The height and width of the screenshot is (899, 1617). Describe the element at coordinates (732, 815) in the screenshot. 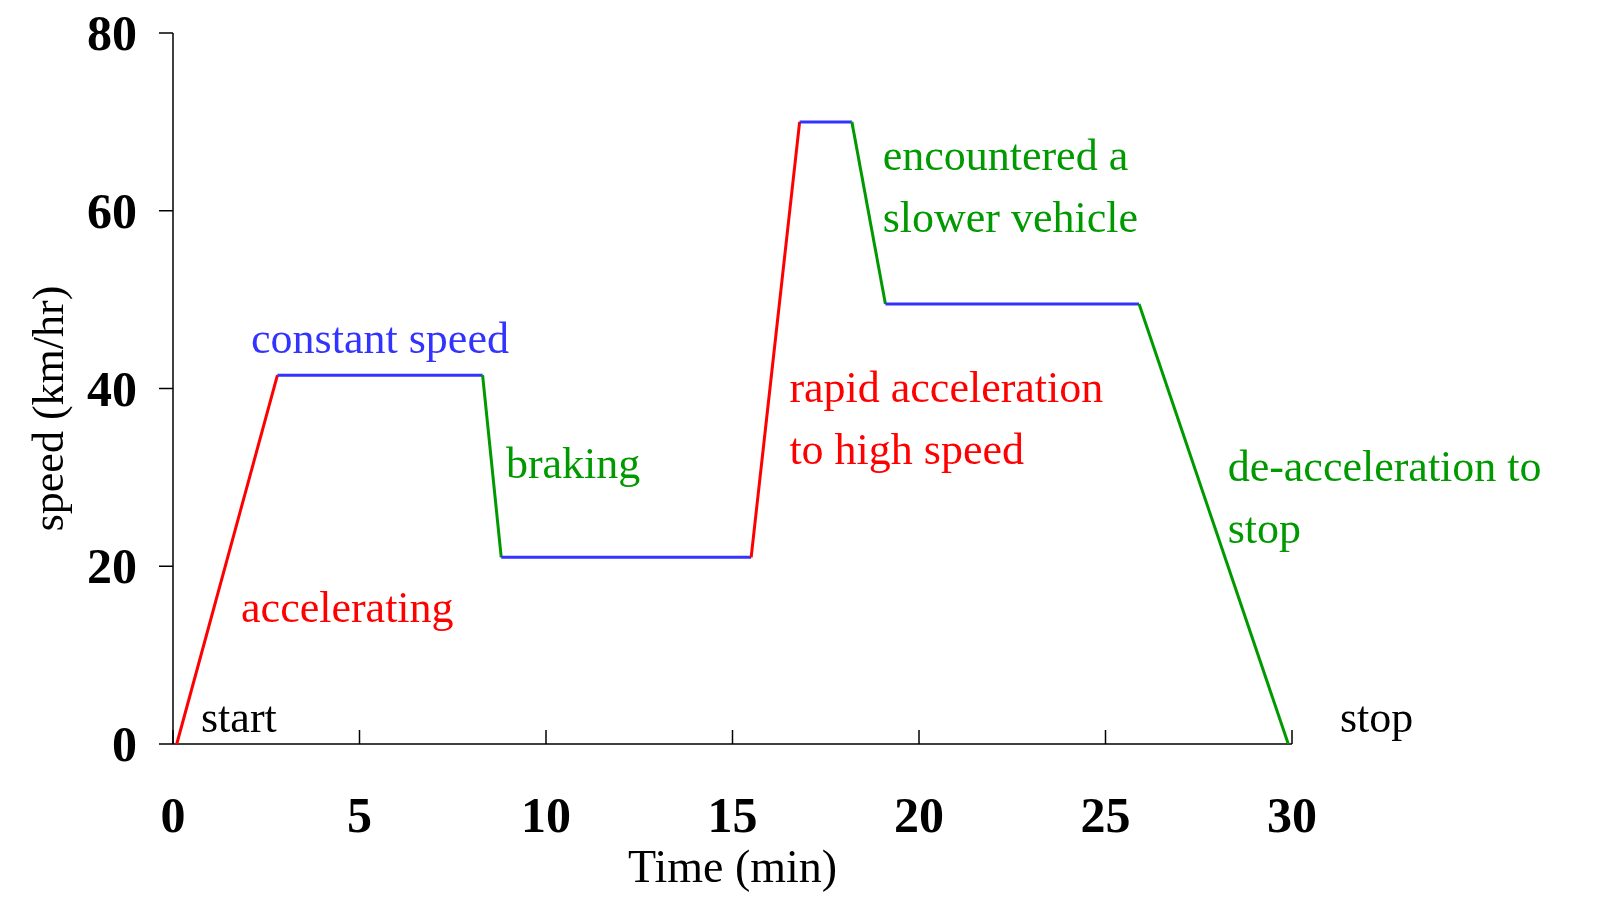

I see `x-tick-label: 15` at that location.